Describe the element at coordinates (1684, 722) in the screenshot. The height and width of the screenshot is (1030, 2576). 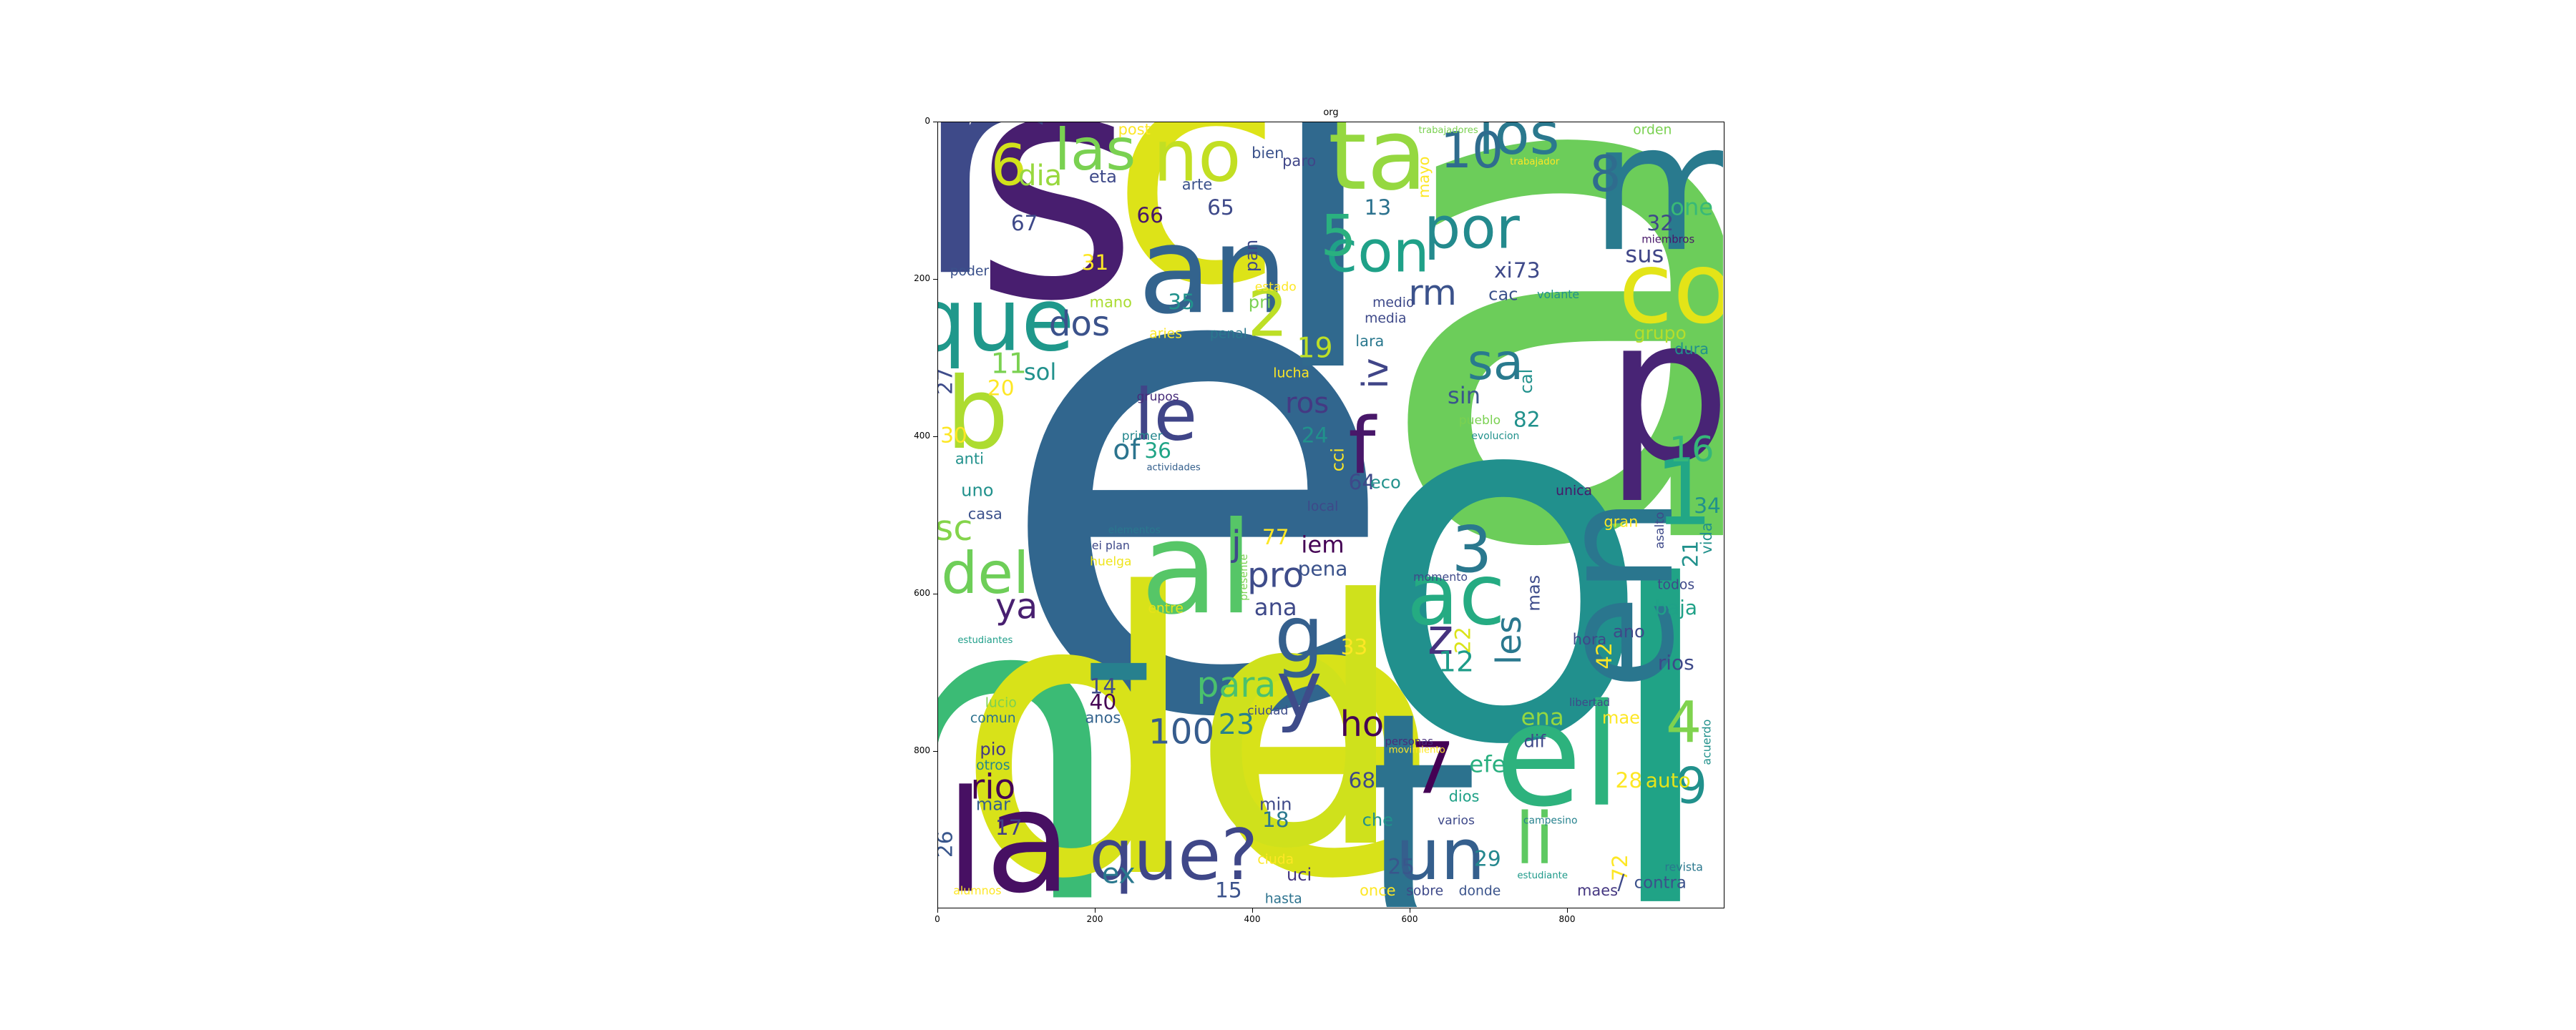
I see `word-44: 4` at that location.